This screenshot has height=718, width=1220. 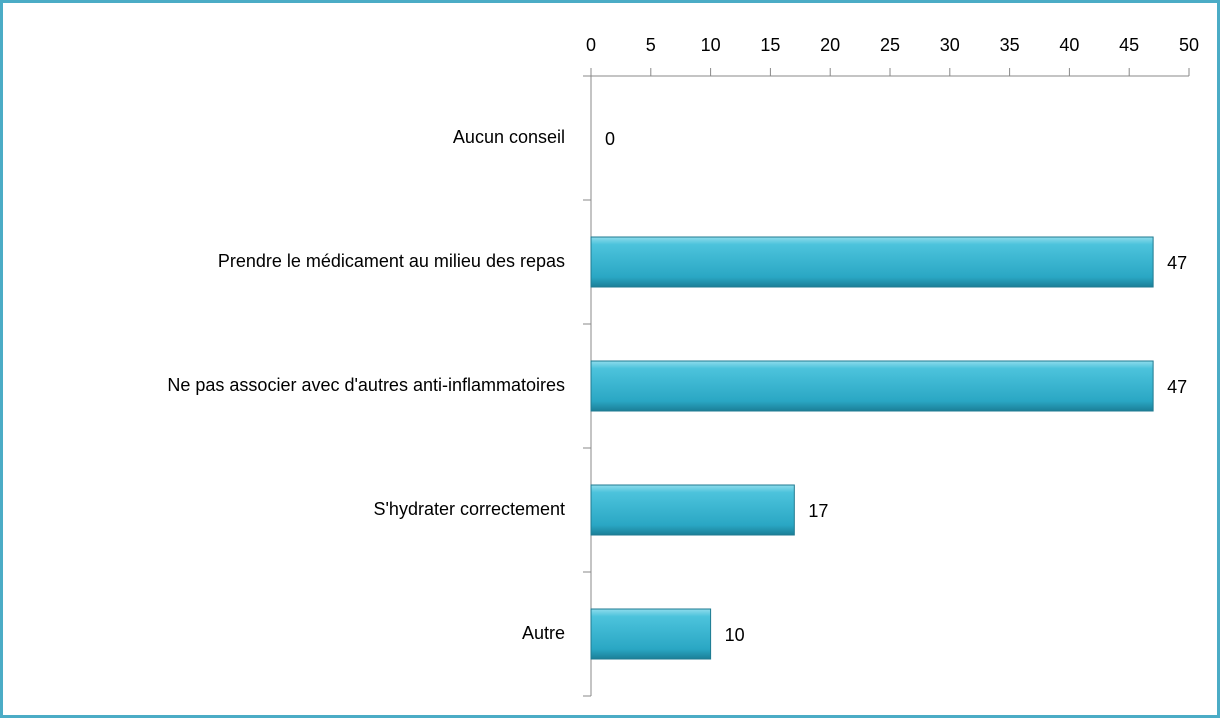 I want to click on x-tick-label: 50, so click(x=1189, y=45).